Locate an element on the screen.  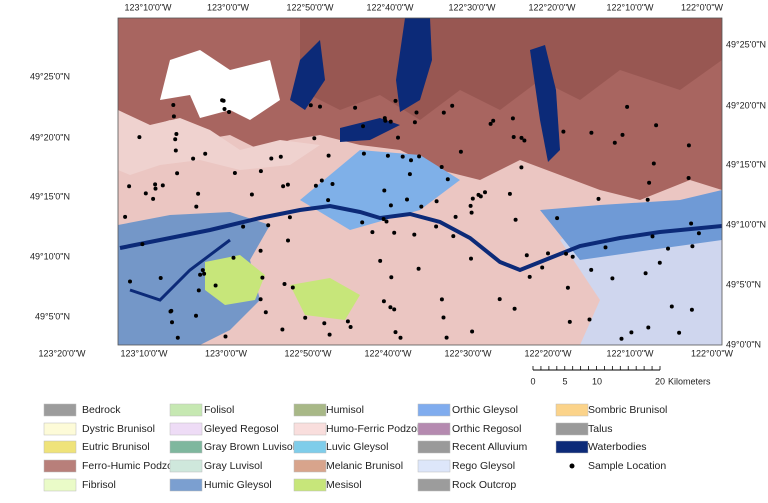
legend-label: Gray Luvisol is located at coordinates (233, 466).